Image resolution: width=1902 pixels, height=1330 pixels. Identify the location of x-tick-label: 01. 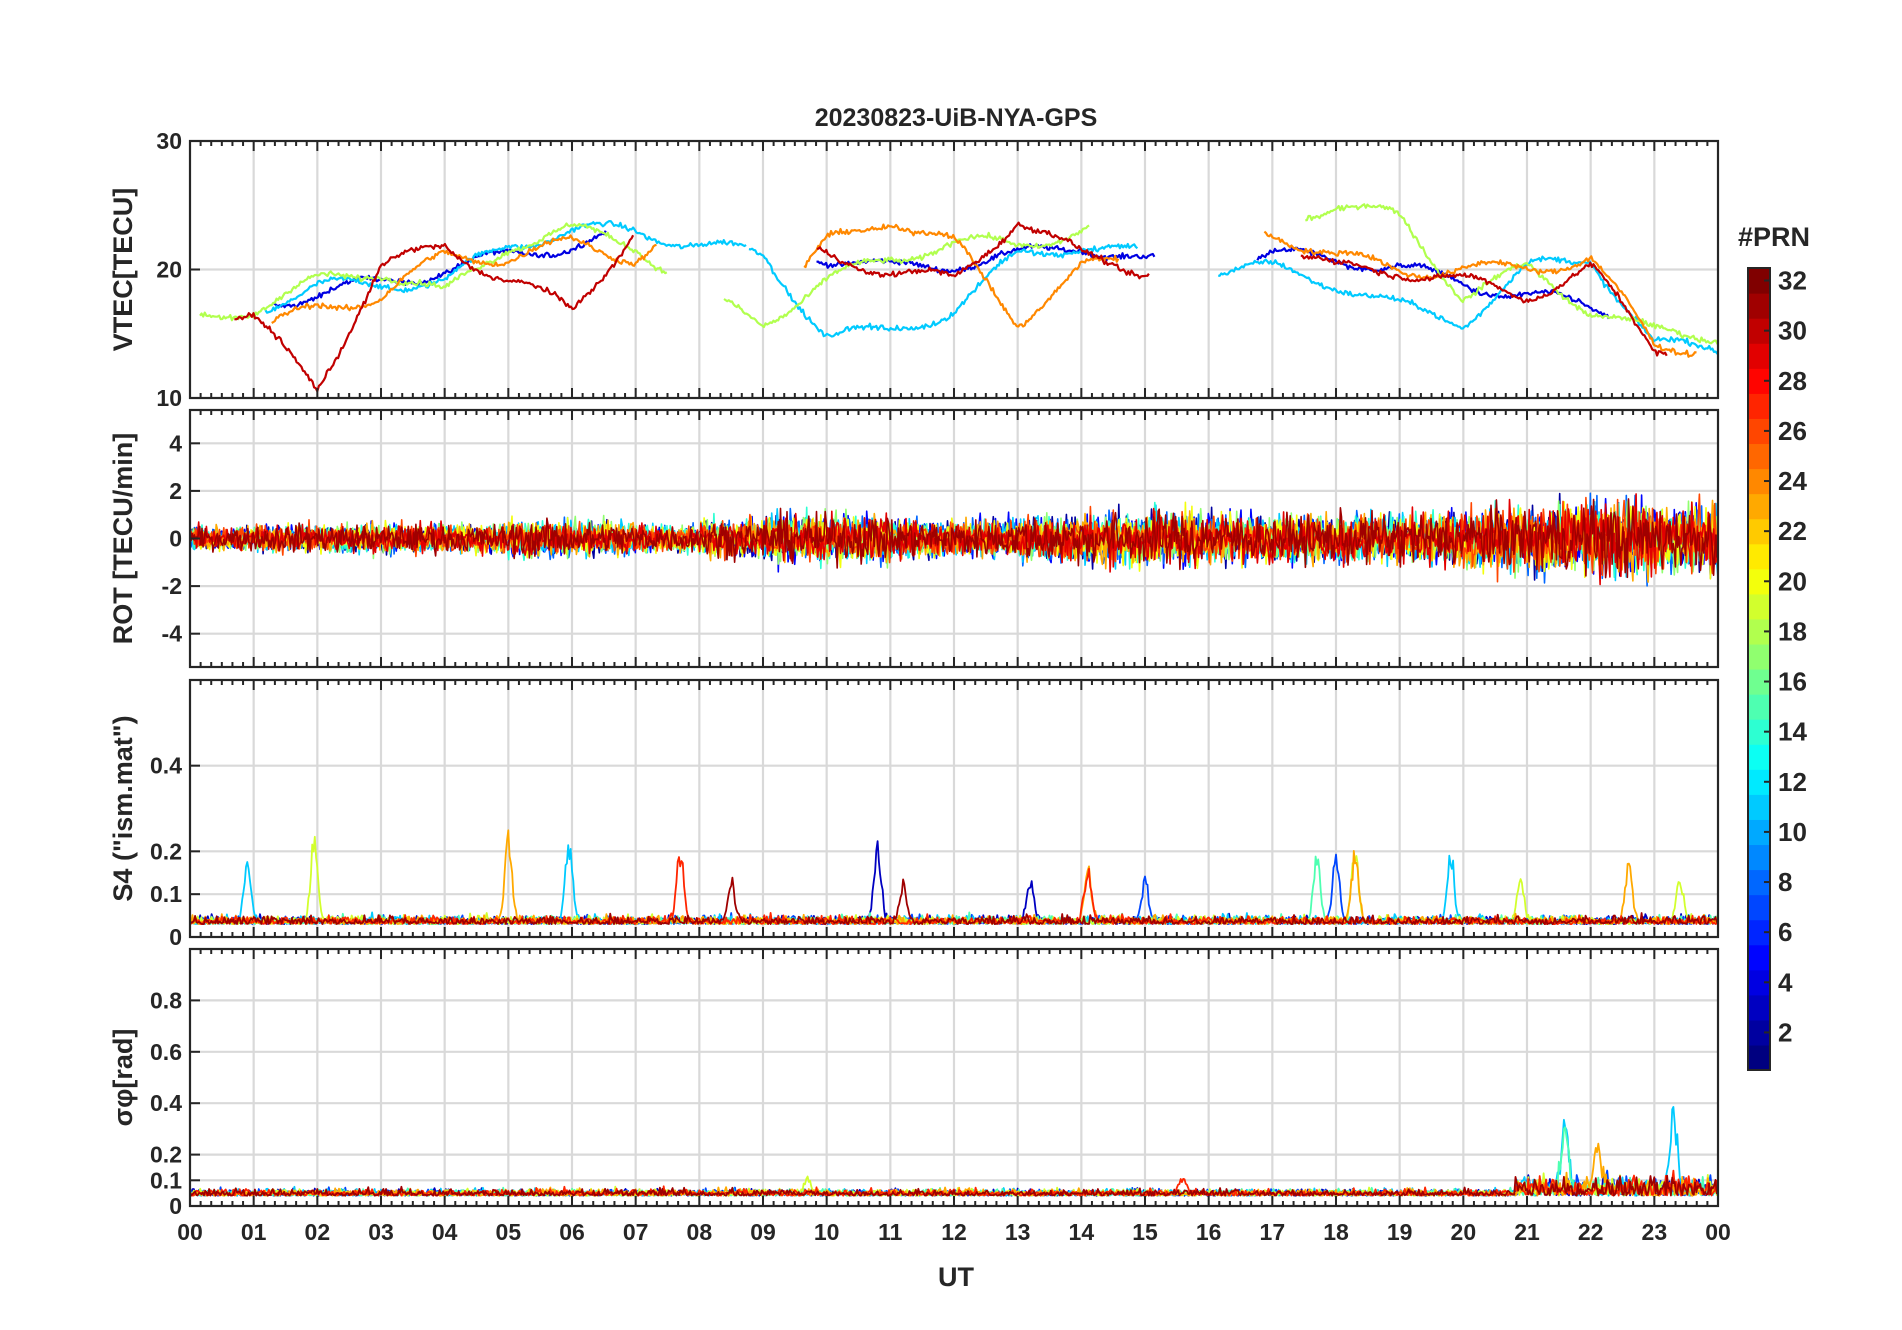
(254, 1232).